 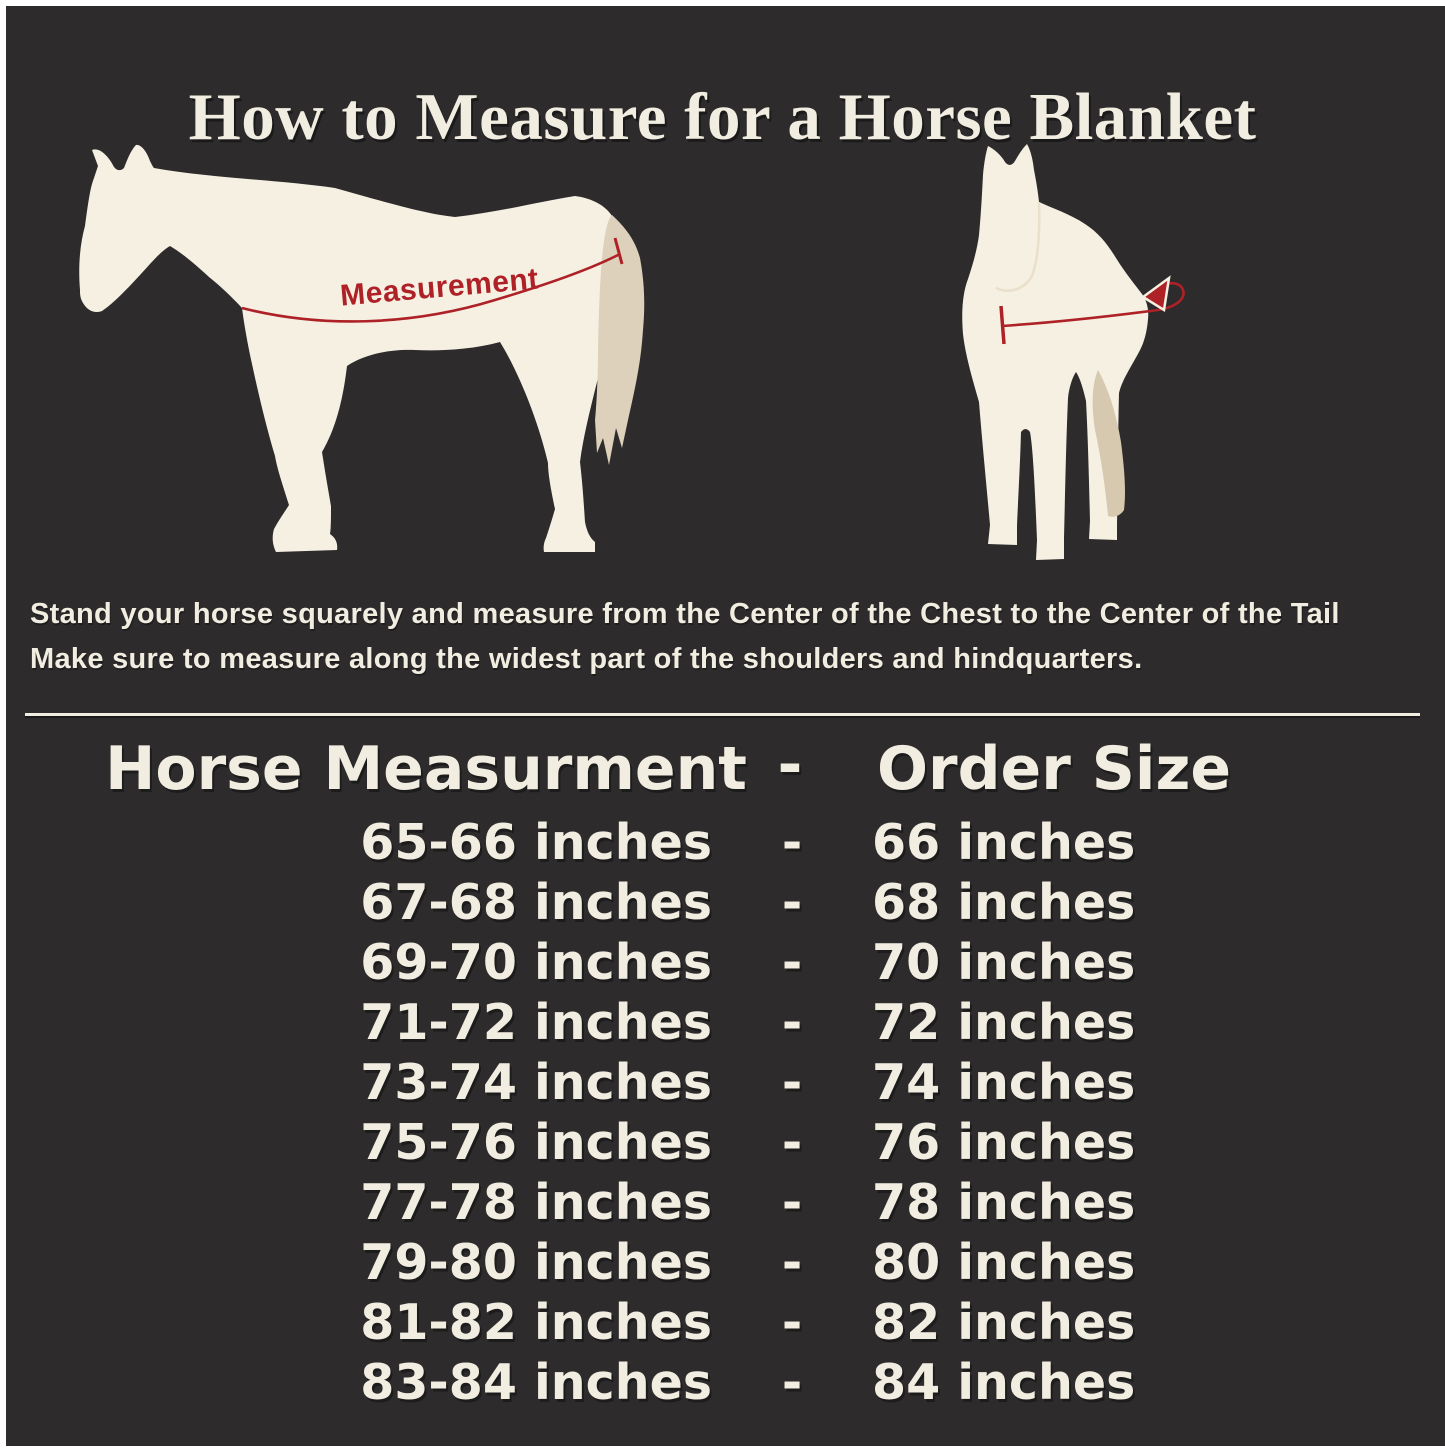 I want to click on size-table-row: 71-72 inches - 72 inches, so click(x=722, y=1023).